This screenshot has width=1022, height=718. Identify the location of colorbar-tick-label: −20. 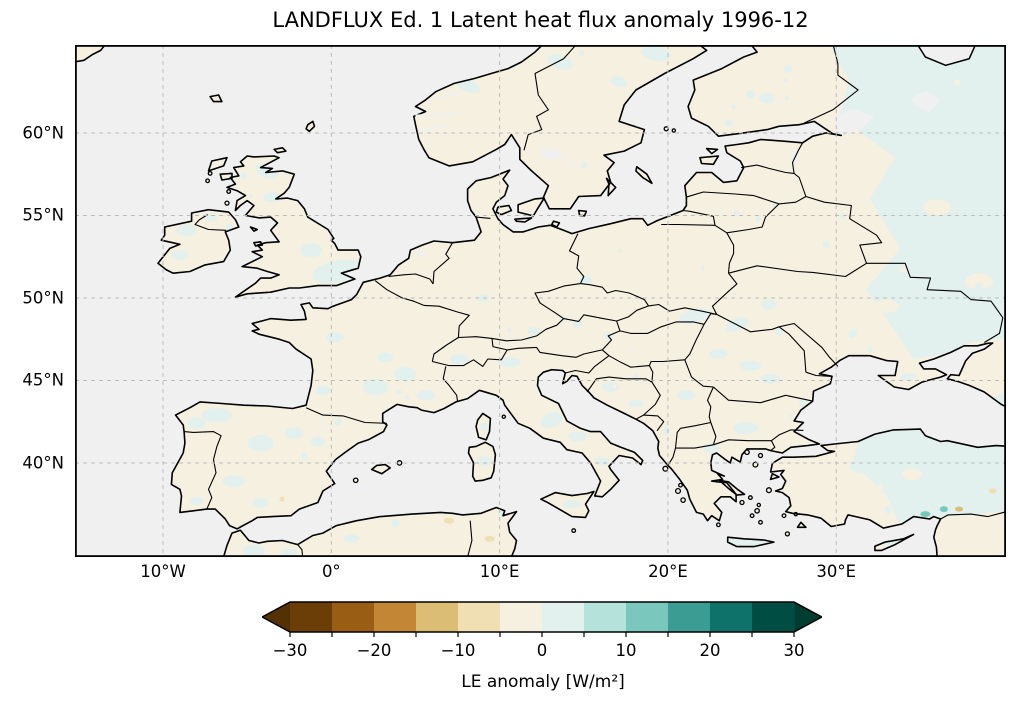
(374, 650).